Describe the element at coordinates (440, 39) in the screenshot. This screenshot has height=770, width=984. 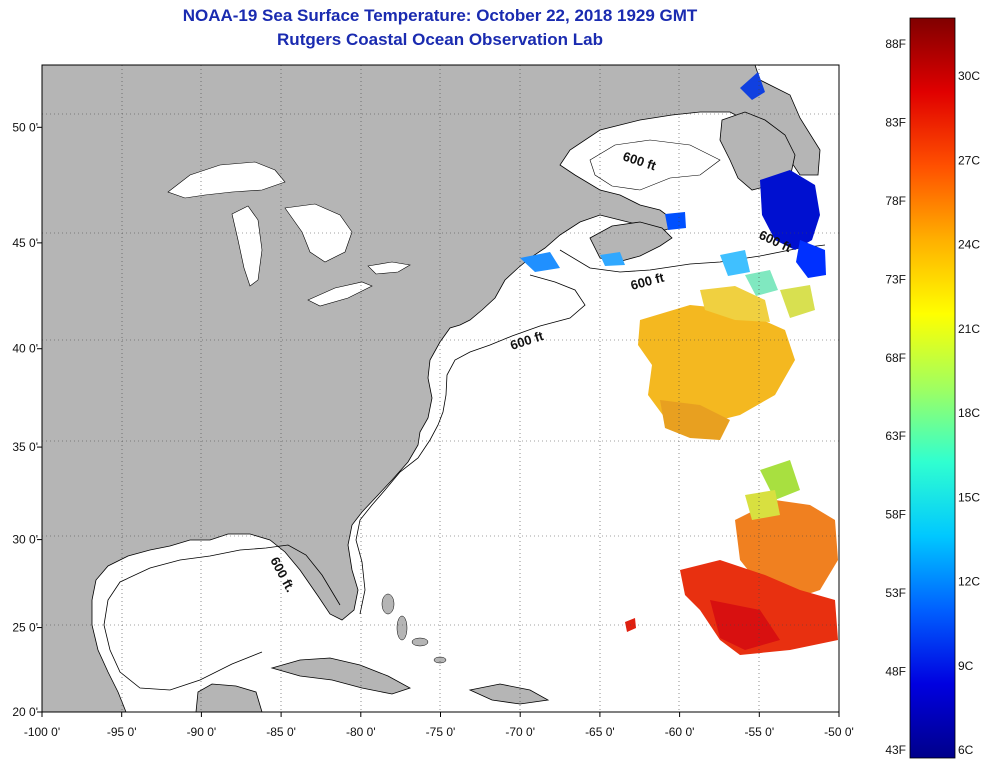
I see `map-subtitle: Rutgers Coastal Ocean Observation Lab` at that location.